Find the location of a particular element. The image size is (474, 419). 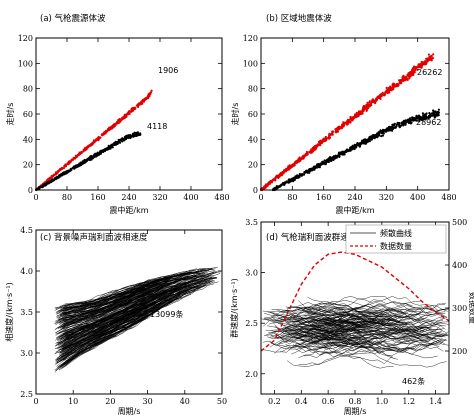

x-tick-label: 1.0 is located at coordinates (381, 401).